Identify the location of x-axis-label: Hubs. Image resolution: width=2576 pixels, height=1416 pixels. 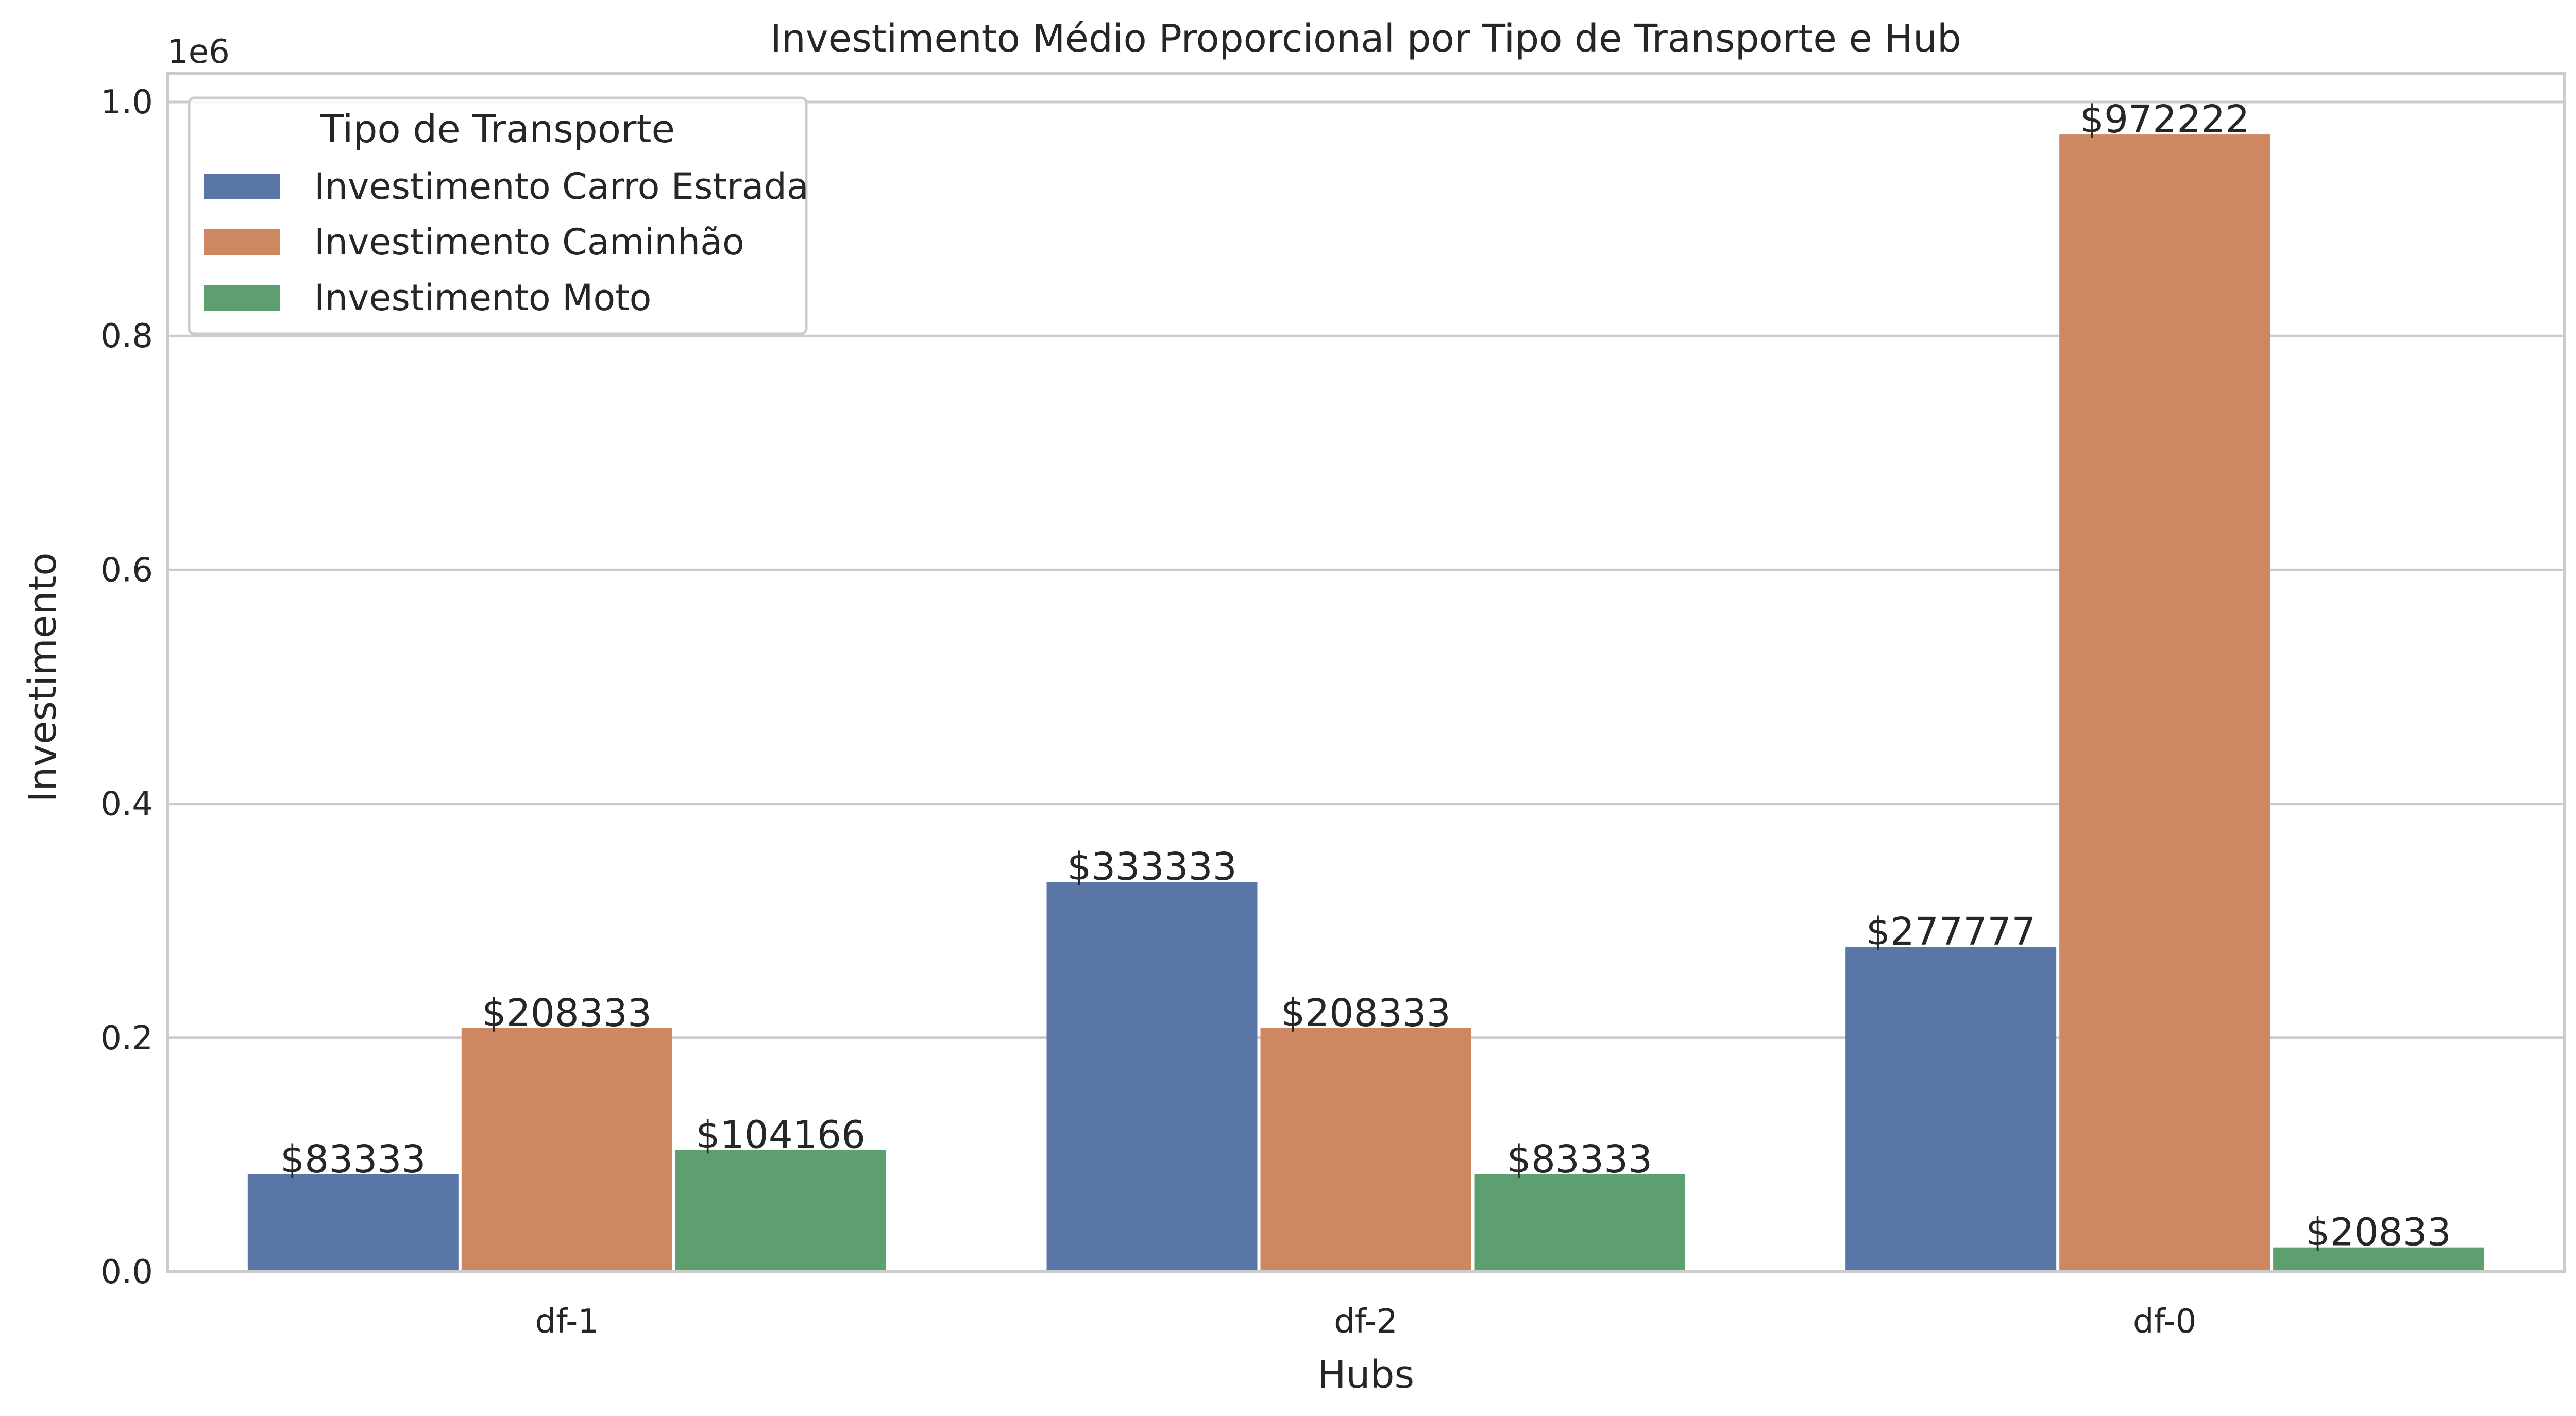
(1365, 1375).